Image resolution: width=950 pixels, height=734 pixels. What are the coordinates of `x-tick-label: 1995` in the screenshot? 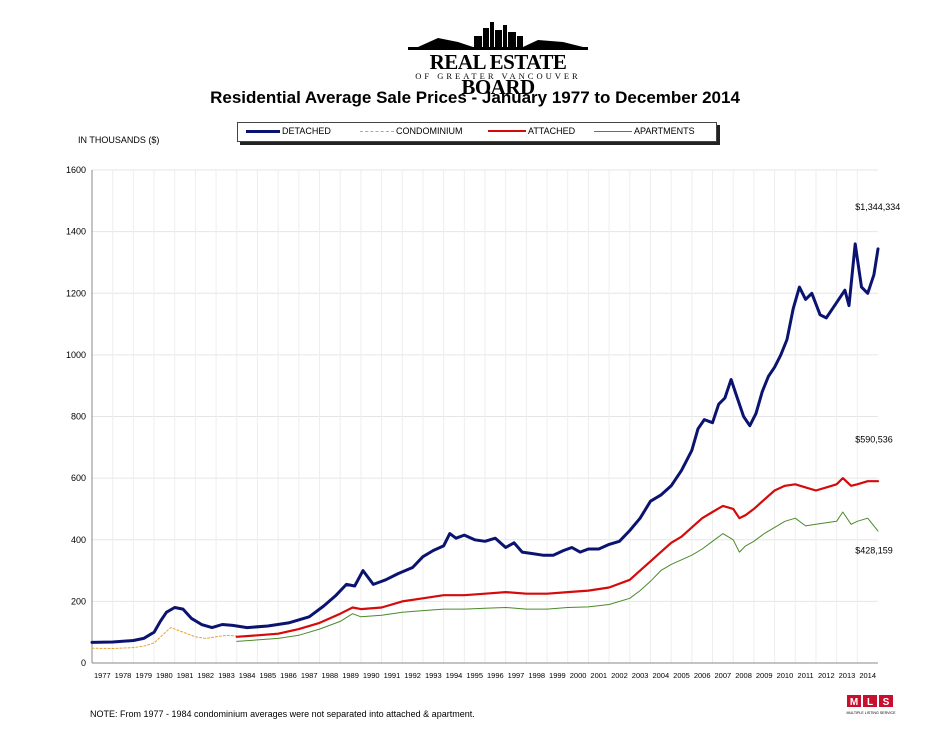 It's located at (474, 675).